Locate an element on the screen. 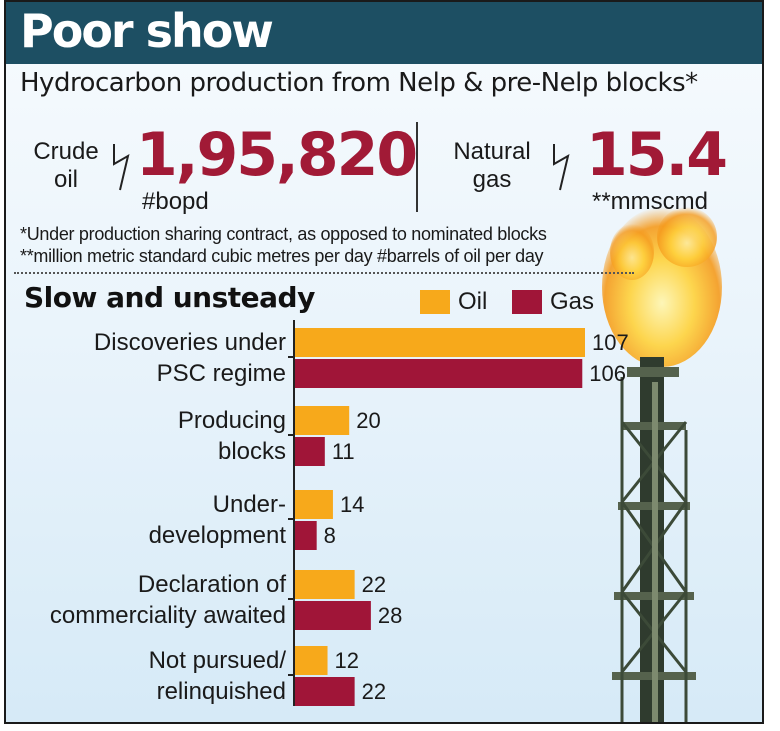  section-divider is located at coordinates (324, 273).